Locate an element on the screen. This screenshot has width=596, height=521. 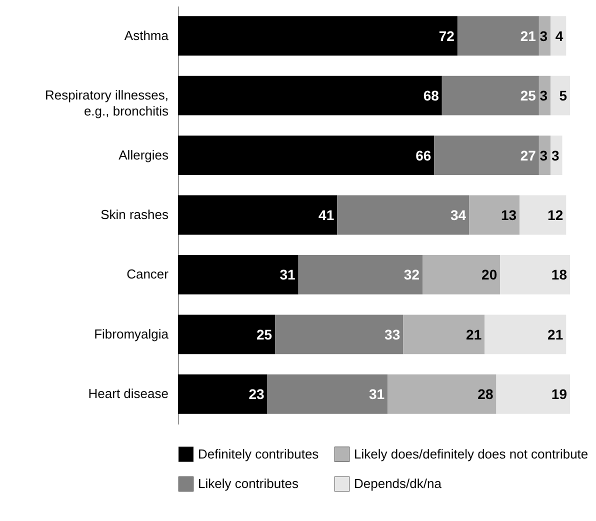
data-label: 32 is located at coordinates (412, 274).